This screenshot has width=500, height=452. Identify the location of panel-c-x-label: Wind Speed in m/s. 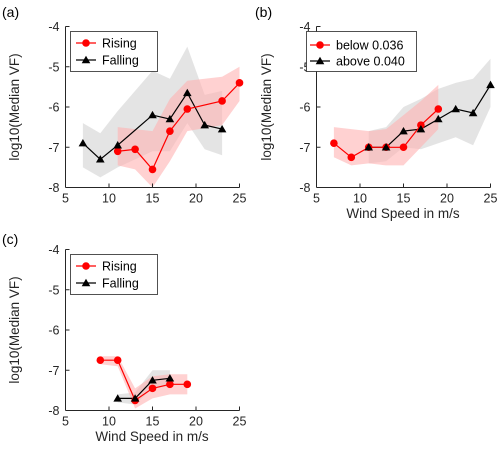
(152, 436).